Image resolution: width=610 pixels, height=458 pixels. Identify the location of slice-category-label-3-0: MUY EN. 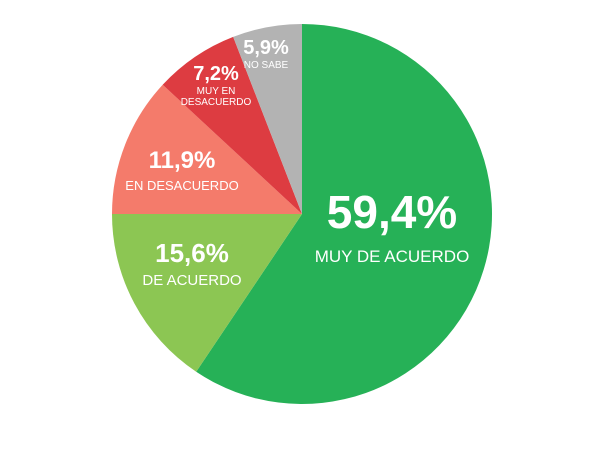
(216, 91).